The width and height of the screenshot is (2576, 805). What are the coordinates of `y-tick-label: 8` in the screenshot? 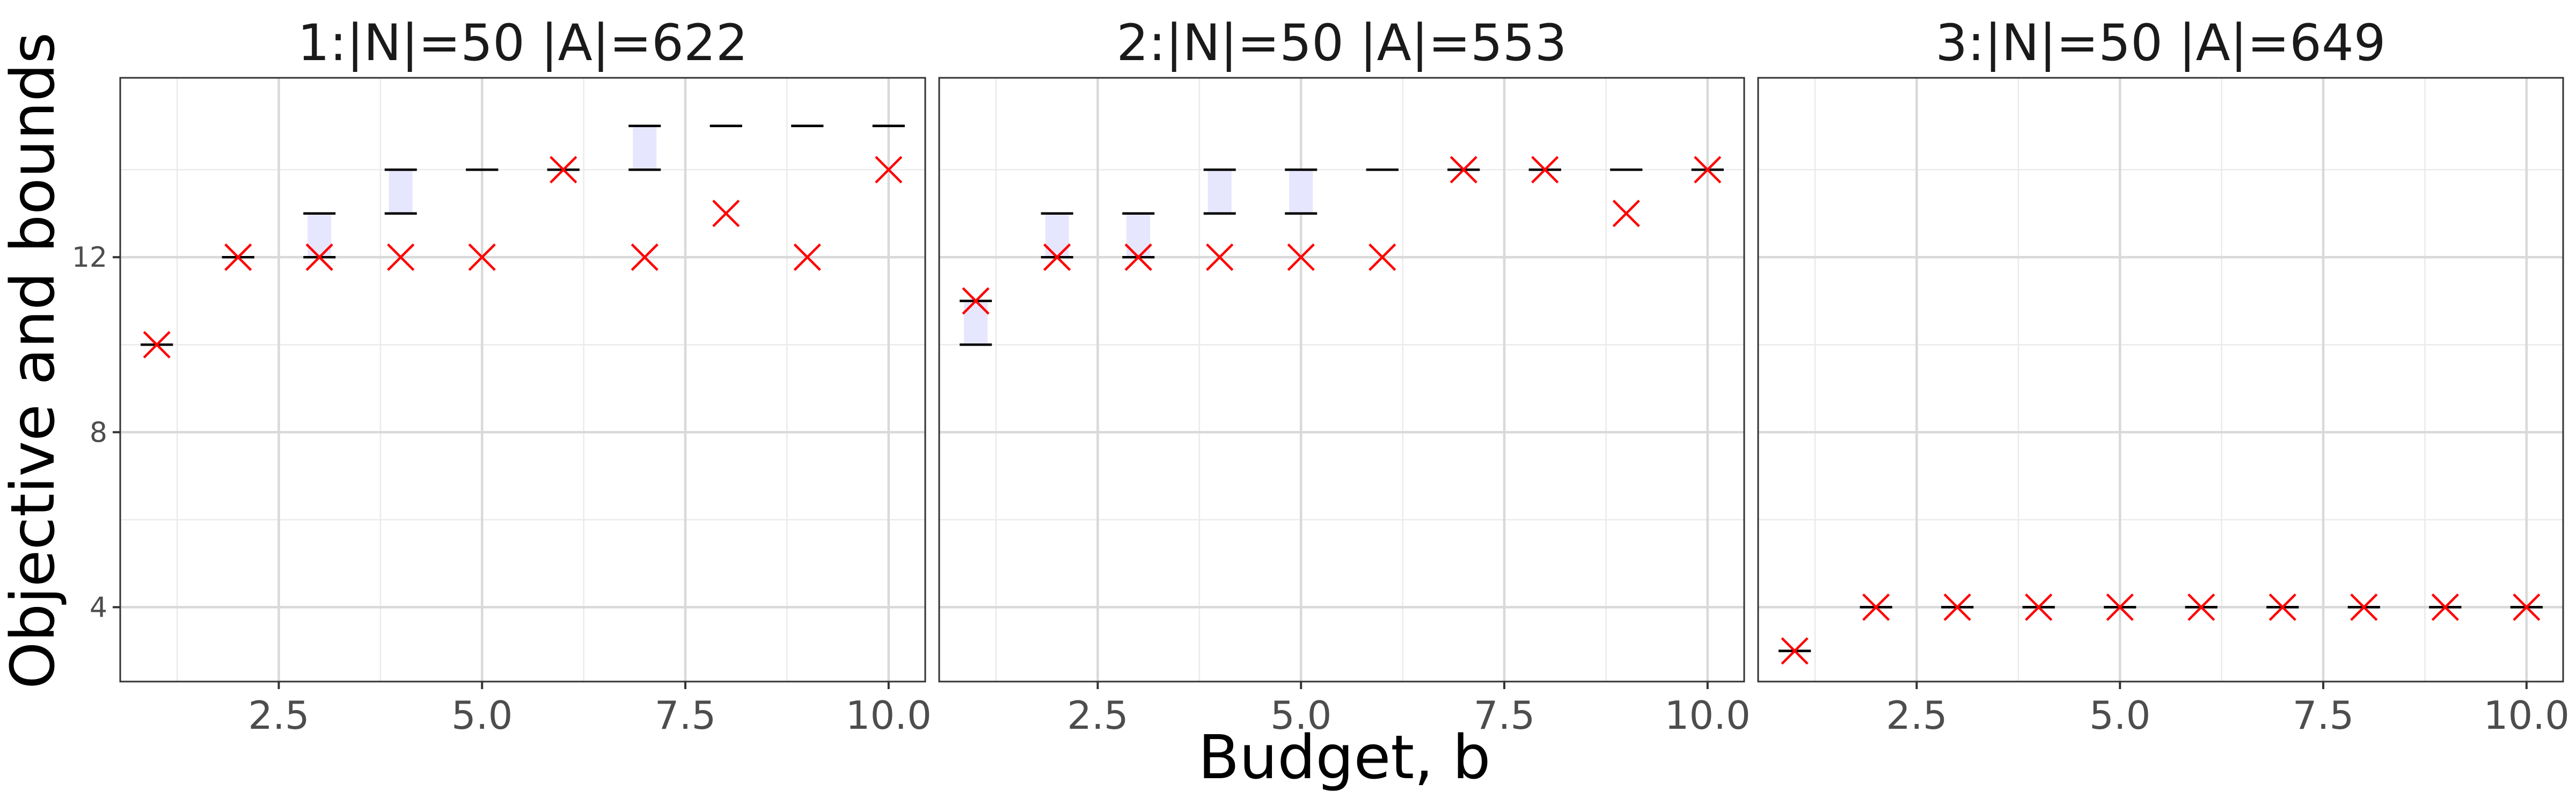 It's located at (98, 432).